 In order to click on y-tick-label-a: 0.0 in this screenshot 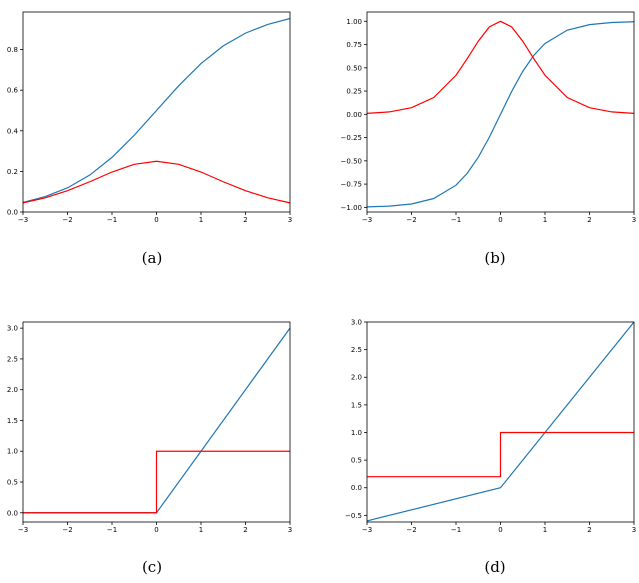, I will do `click(12, 213)`.